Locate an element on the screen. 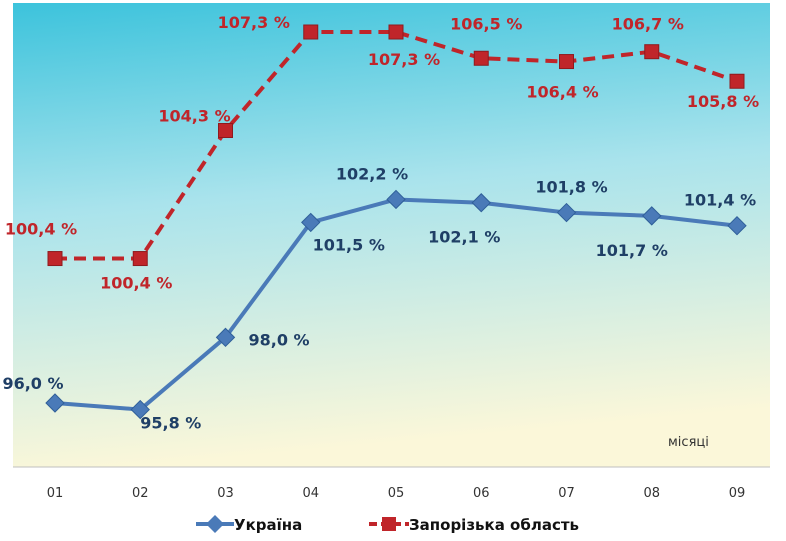  x-axis-ticks: 01 02 03 04 05 06 07 08 09 is located at coordinates (396, 493).